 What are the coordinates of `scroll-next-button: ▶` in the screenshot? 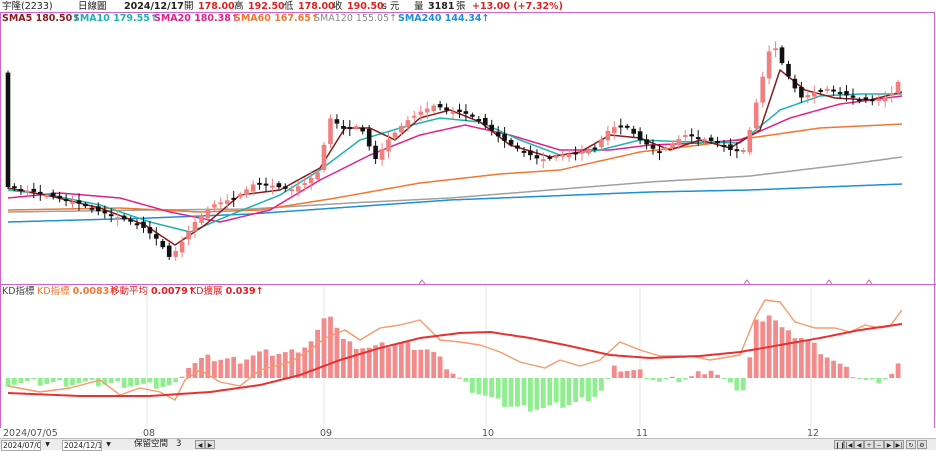 It's located at (889, 444).